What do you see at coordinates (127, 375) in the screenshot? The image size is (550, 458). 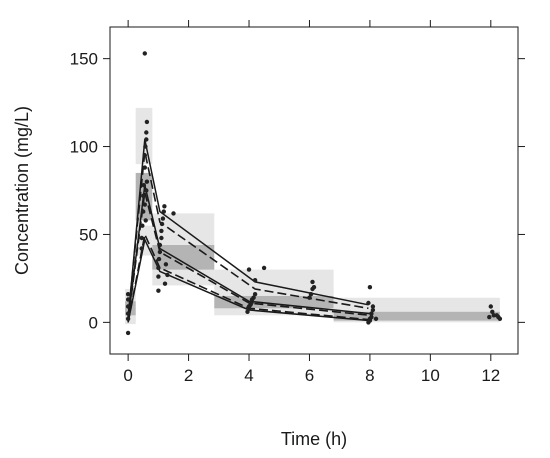 I see `x-tick-label: 0` at bounding box center [127, 375].